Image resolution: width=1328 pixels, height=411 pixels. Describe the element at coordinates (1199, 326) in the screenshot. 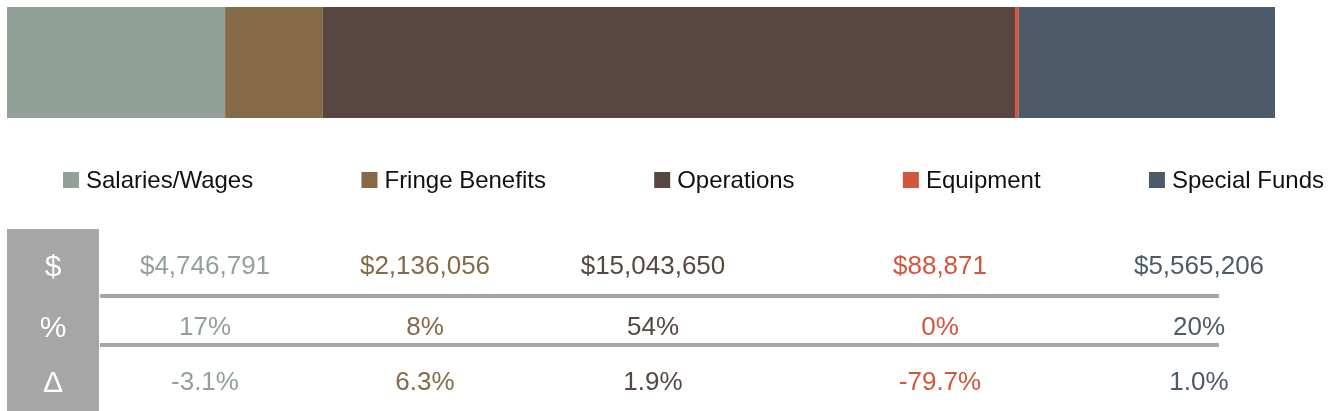

I see `text: 20%` at that location.